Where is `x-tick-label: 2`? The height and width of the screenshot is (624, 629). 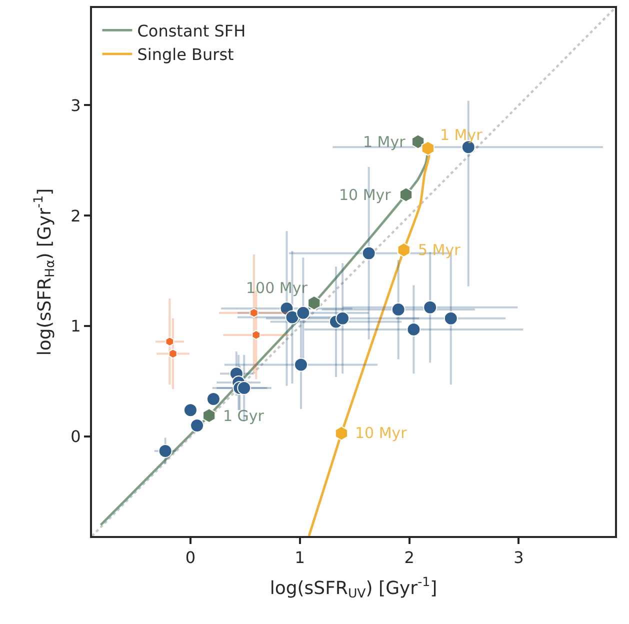 x-tick-label: 2 is located at coordinates (409, 558).